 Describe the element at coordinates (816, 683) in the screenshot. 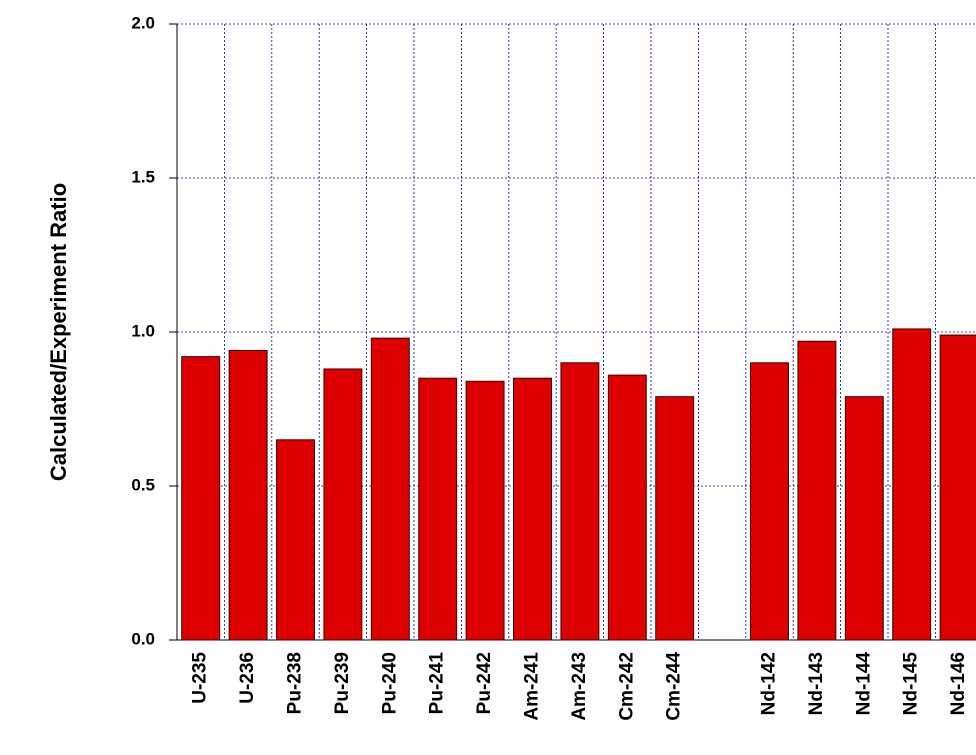

I see `x-tick-label: Nd-143` at that location.